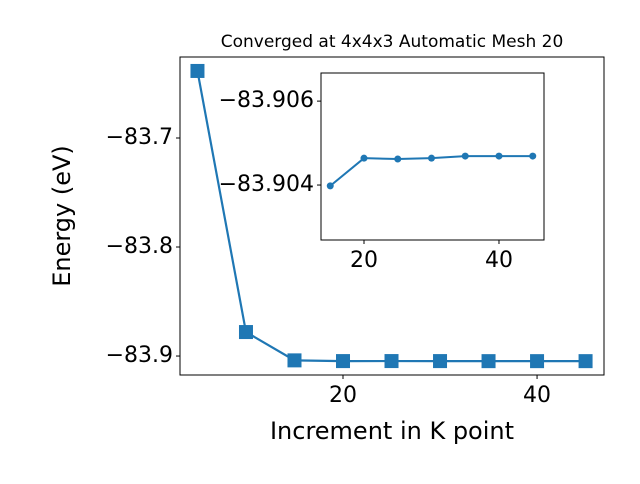 The height and width of the screenshot is (484, 640). What do you see at coordinates (392, 42) in the screenshot?
I see `chart-title: Converged at 4x4x3 Automatic Mesh 20` at bounding box center [392, 42].